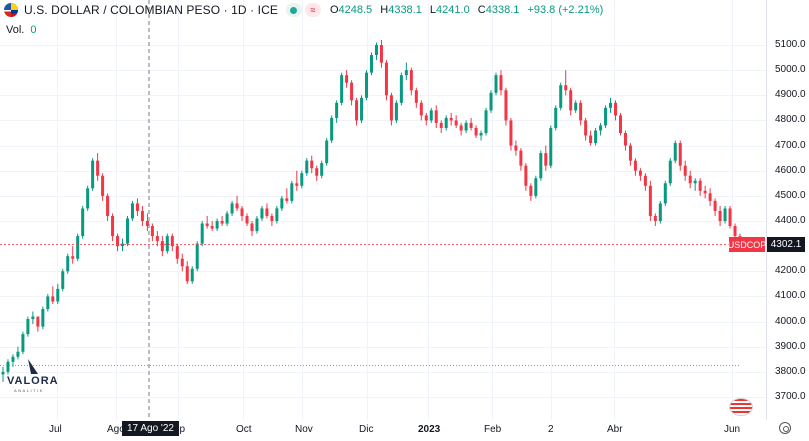 Image resolution: width=809 pixels, height=441 pixels. What do you see at coordinates (55, 429) in the screenshot?
I see `time-tick-label: Jul` at bounding box center [55, 429].